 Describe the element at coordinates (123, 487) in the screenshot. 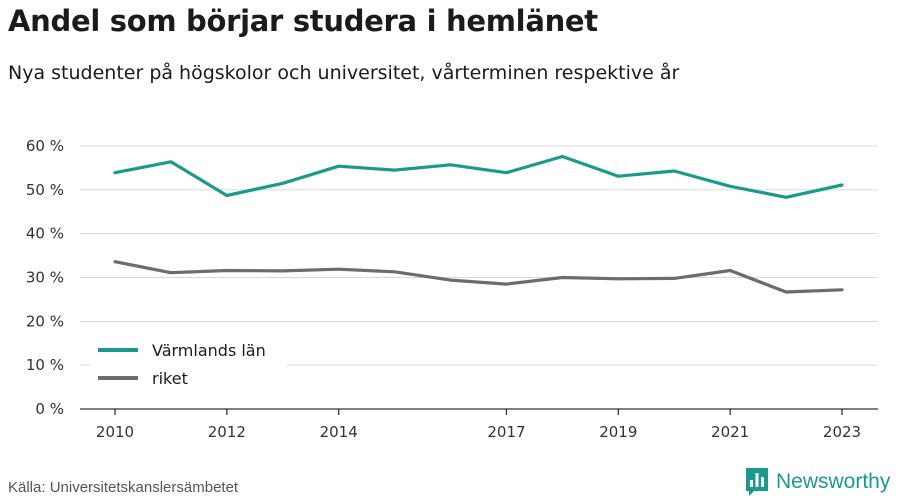

I see `source-note: Källa: Universitetskanslersämbetet` at that location.